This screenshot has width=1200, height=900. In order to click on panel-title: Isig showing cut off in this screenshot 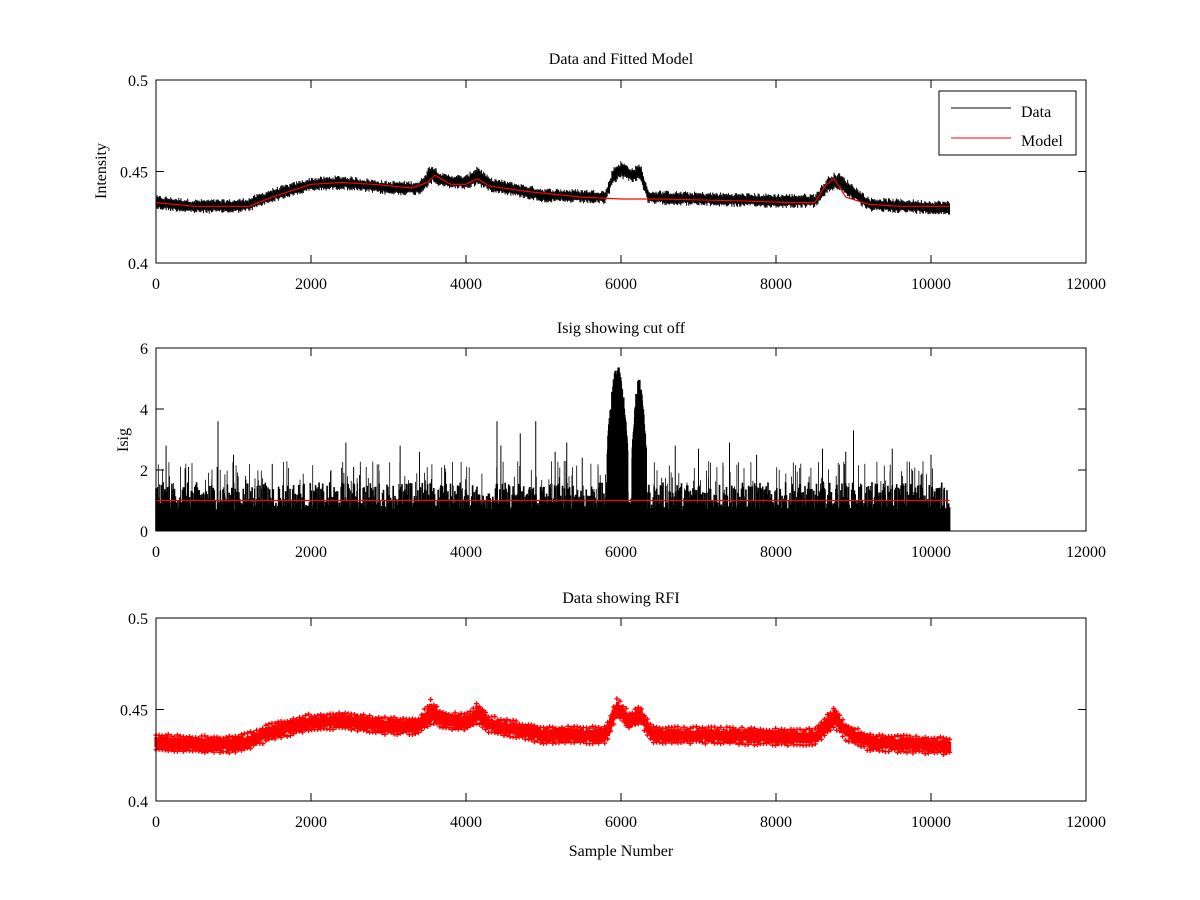, I will do `click(621, 328)`.